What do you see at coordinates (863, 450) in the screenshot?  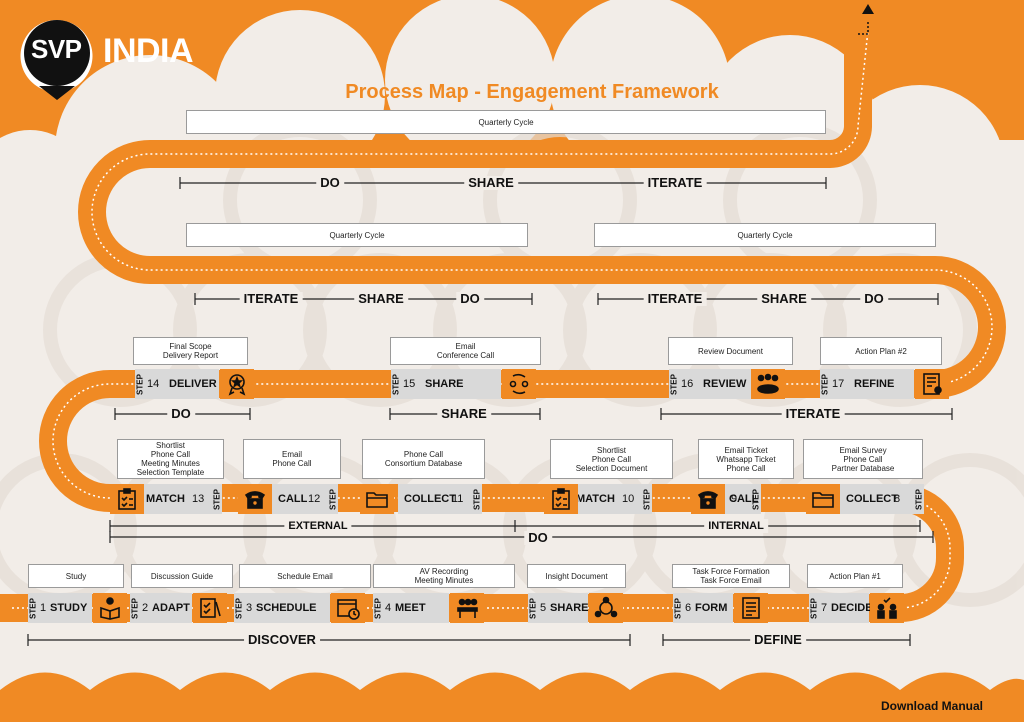 I see `note-line: Email Survey` at bounding box center [863, 450].